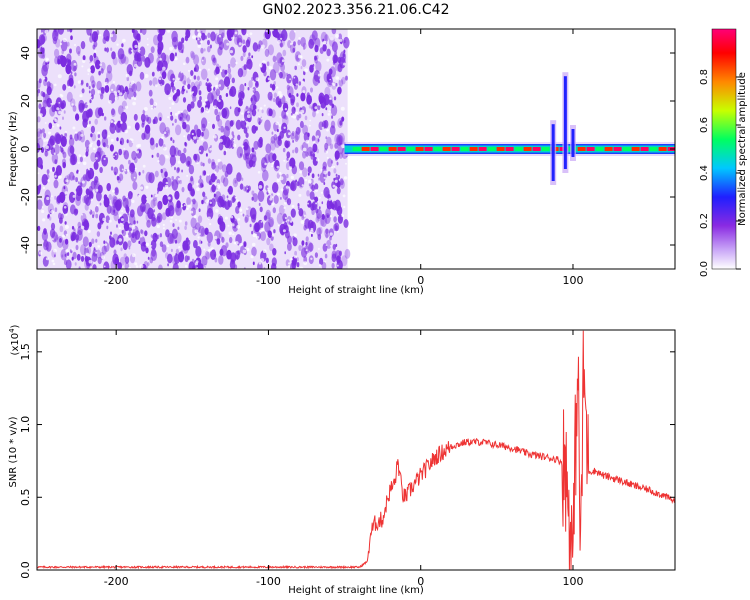 The width and height of the screenshot is (750, 600). What do you see at coordinates (25, 53) in the screenshot?
I see `y-tick-label: 40` at bounding box center [25, 53].